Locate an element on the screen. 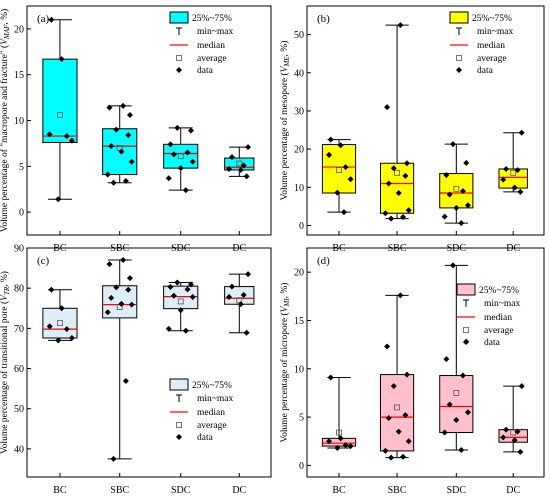  legend-data-marker is located at coordinates (179, 437).